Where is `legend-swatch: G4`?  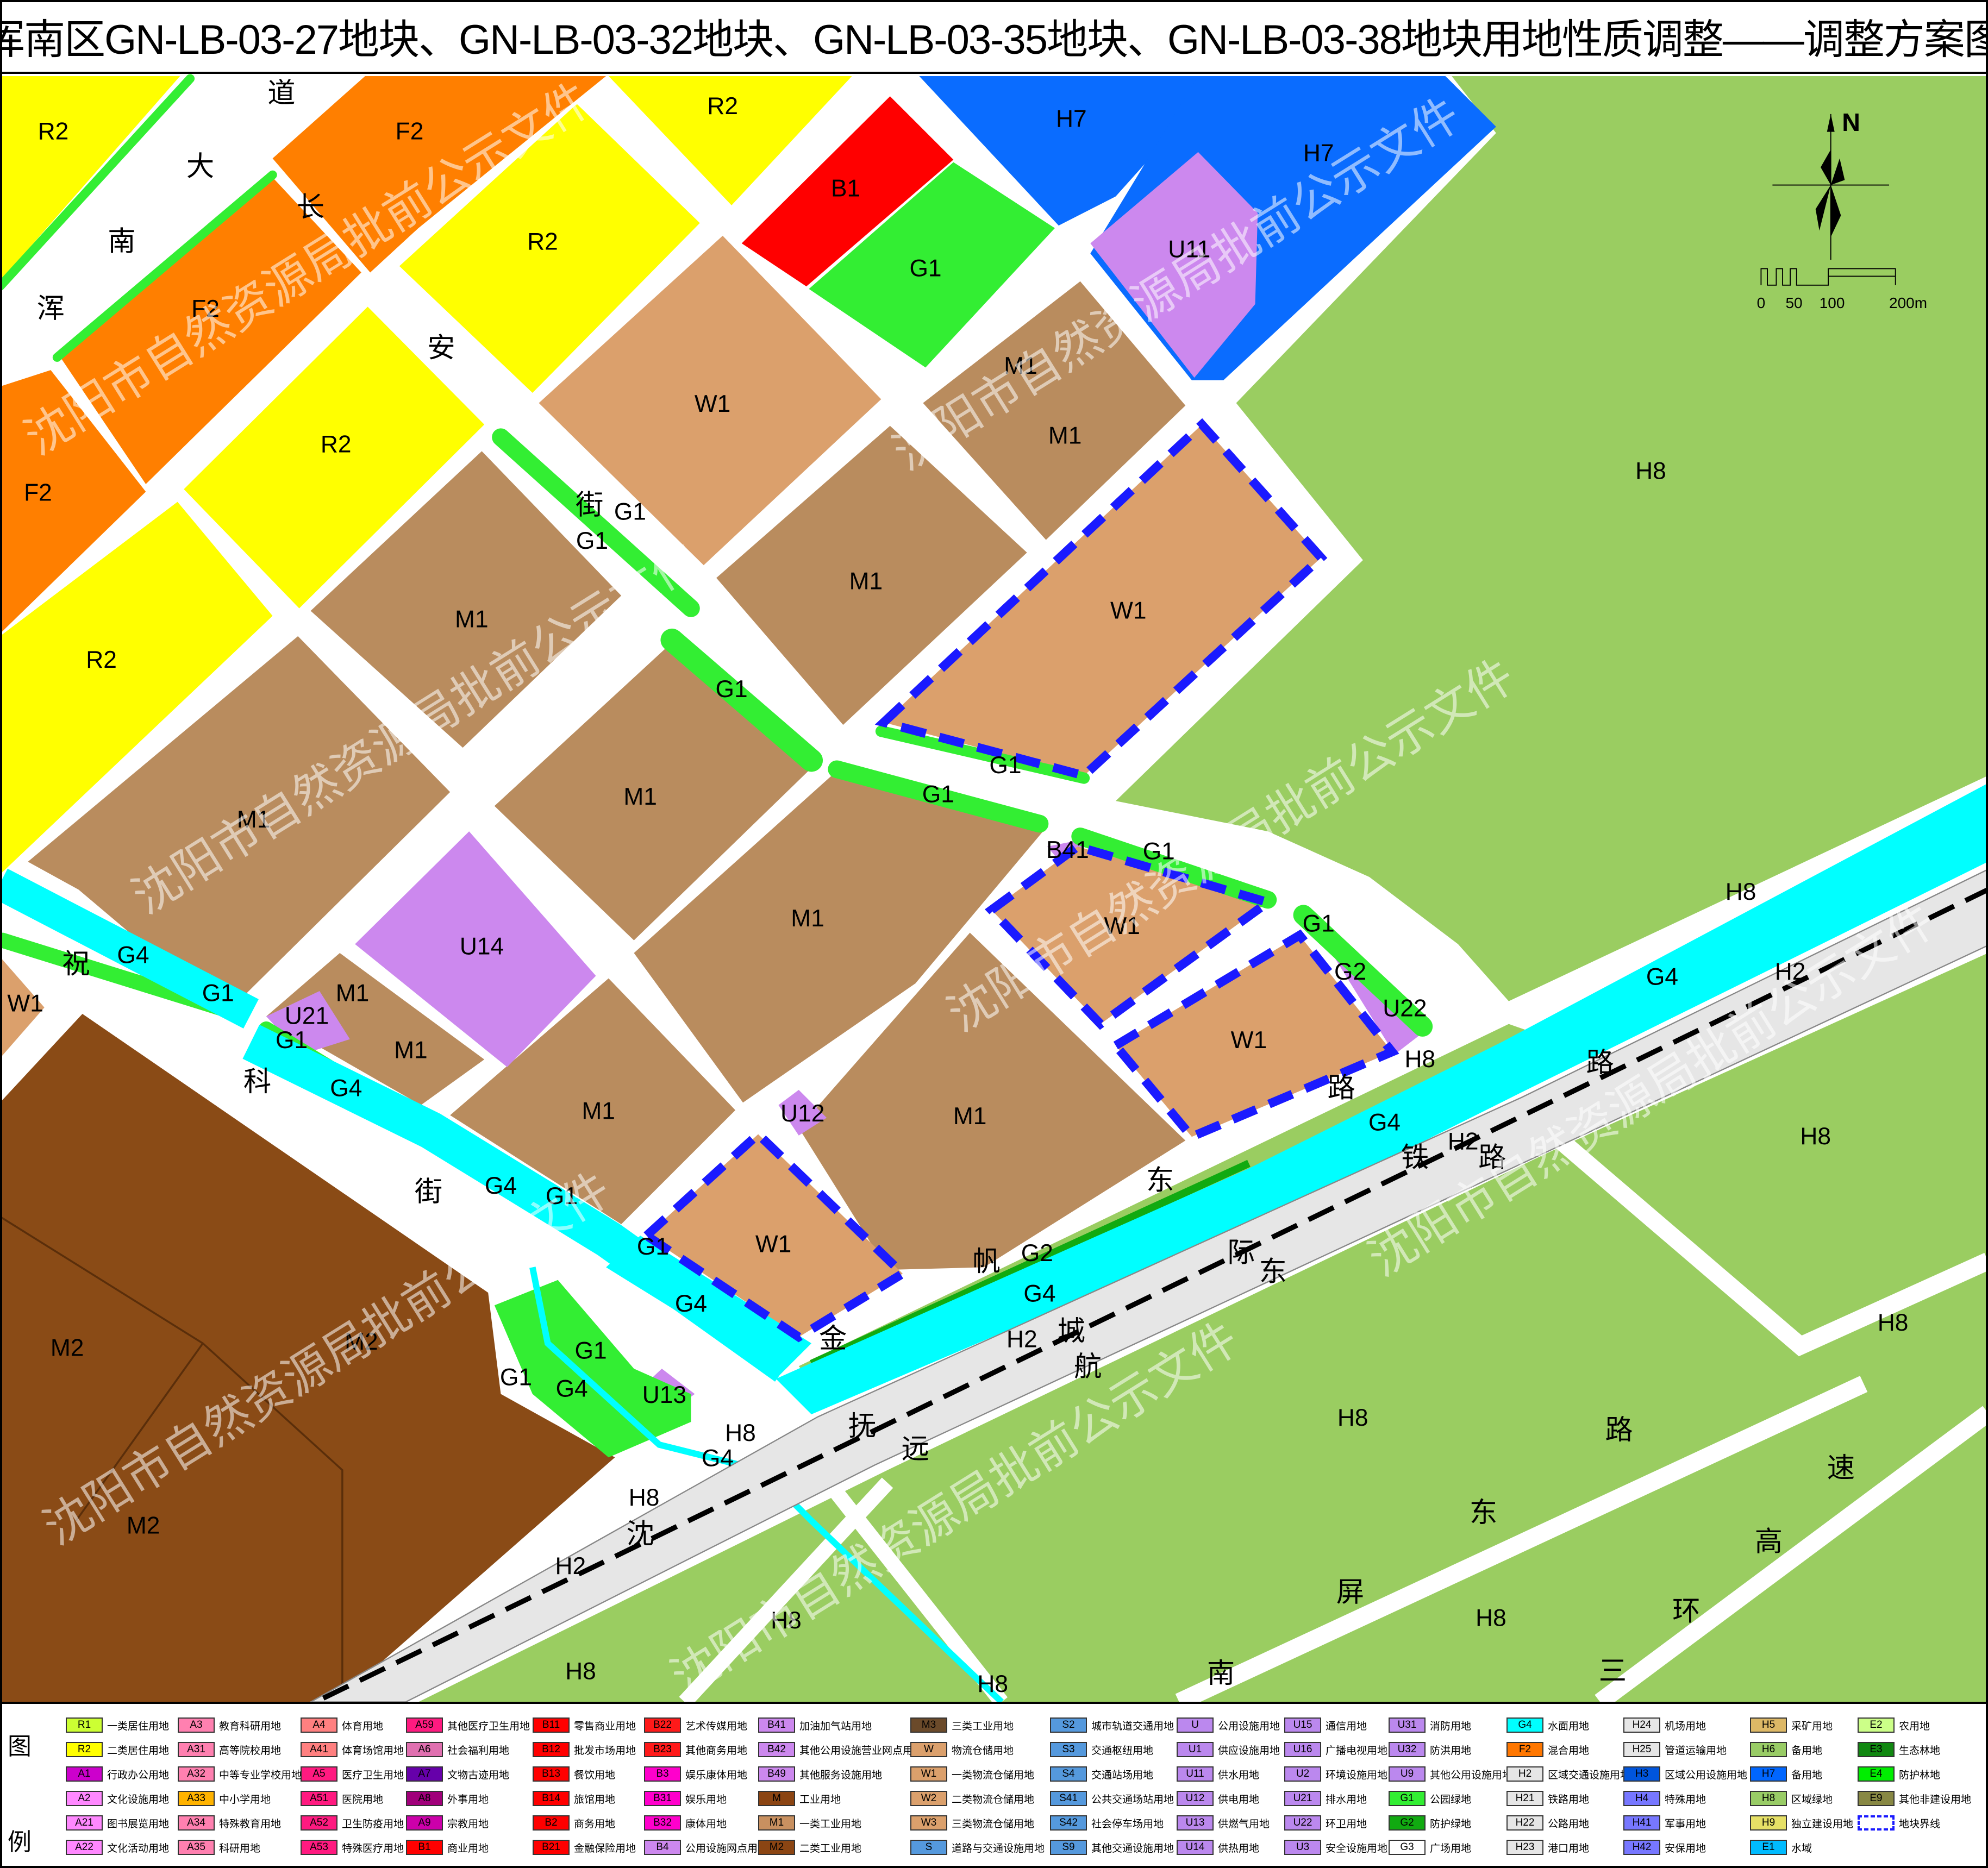 legend-swatch: G4 is located at coordinates (1524, 1725).